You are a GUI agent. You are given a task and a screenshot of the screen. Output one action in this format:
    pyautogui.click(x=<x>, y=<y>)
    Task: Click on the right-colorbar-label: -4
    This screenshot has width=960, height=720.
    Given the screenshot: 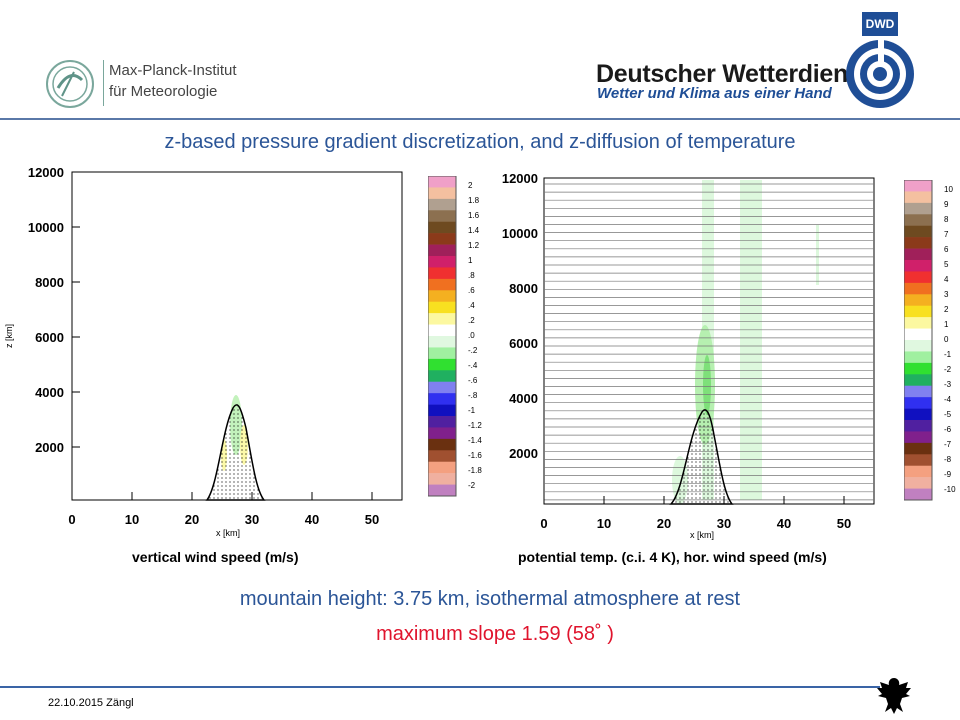 What is the action you would take?
    pyautogui.click(x=948, y=399)
    